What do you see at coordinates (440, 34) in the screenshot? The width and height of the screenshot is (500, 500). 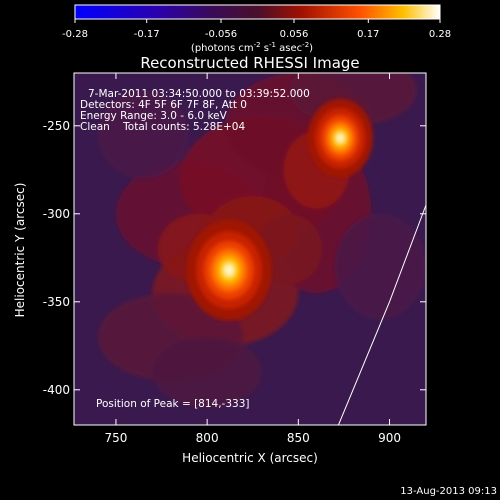 I see `colorbar-tick-label: 0.28` at bounding box center [440, 34].